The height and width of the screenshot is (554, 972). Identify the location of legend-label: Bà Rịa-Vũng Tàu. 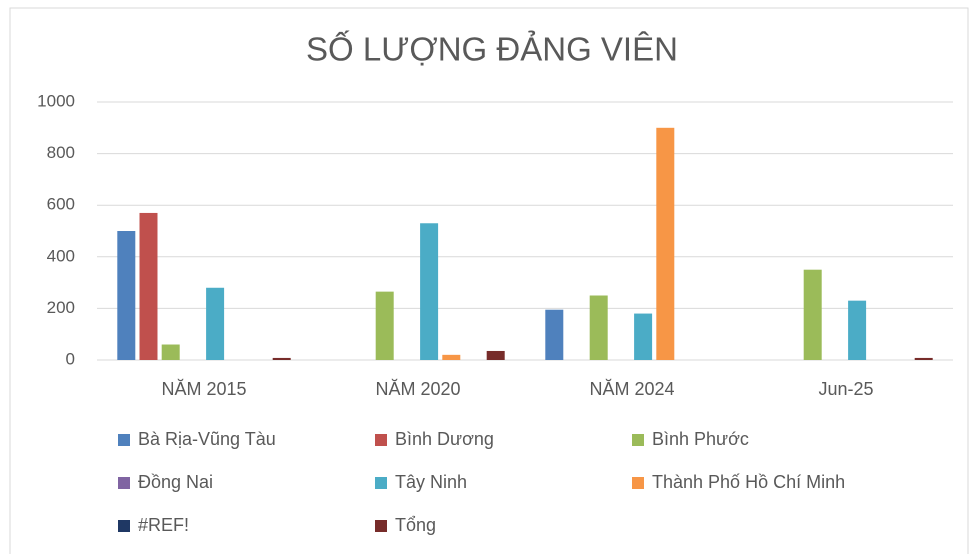
(207, 439).